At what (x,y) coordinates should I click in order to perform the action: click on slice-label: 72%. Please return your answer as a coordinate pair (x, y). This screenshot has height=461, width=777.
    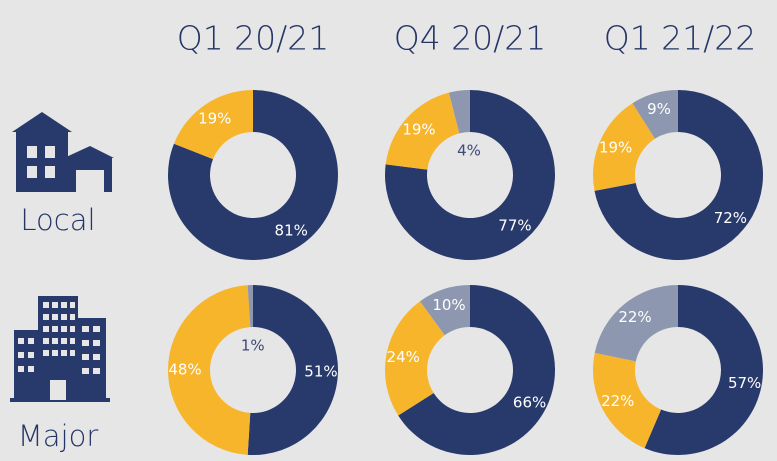
    Looking at the image, I should click on (730, 218).